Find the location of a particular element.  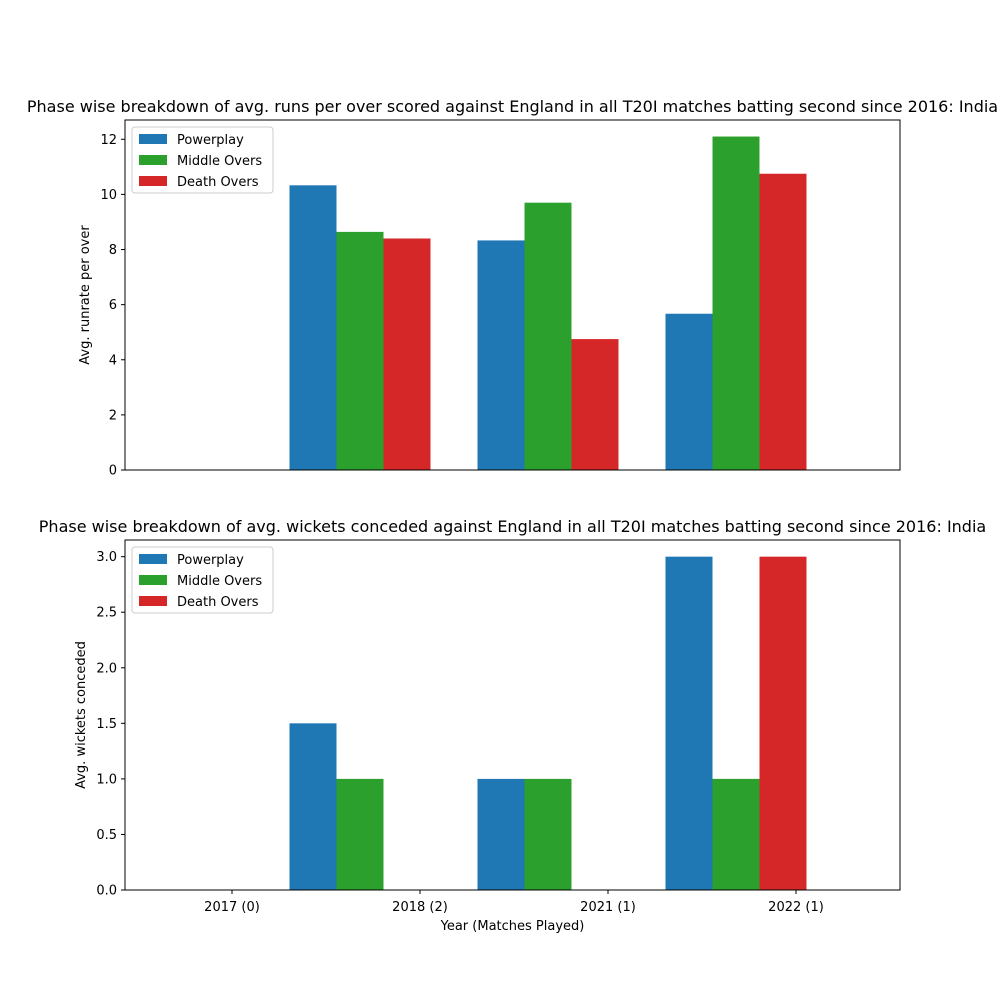

y-tick-label: 12 is located at coordinates (108, 140).